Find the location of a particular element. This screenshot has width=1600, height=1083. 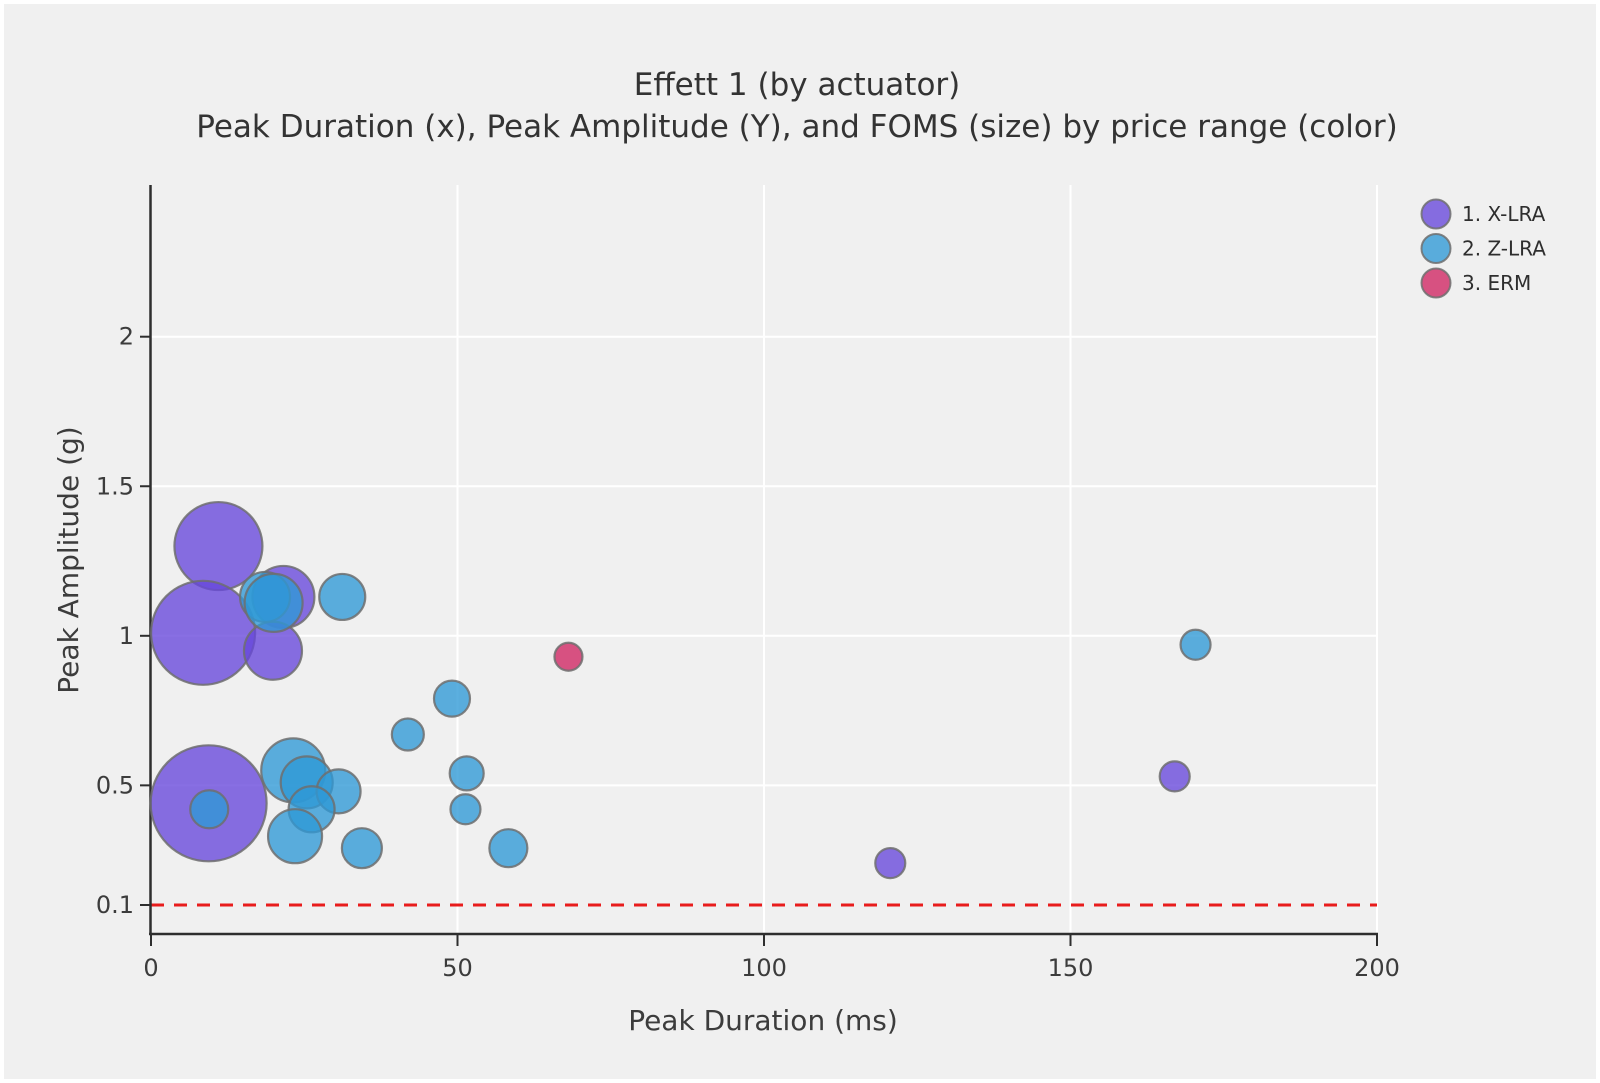

legend-label: 3. ERM is located at coordinates (1496, 283).